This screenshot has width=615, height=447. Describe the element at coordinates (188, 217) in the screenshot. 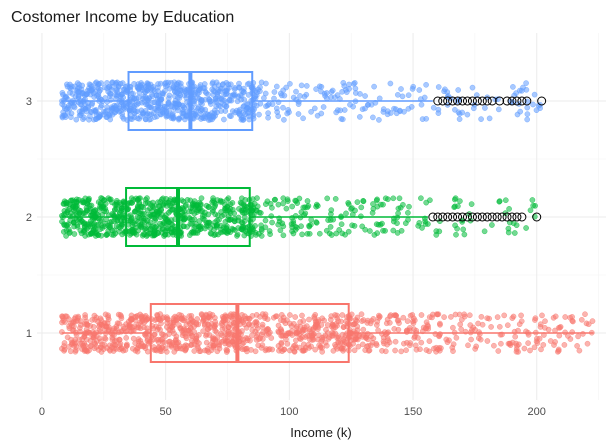

I see `box` at that location.